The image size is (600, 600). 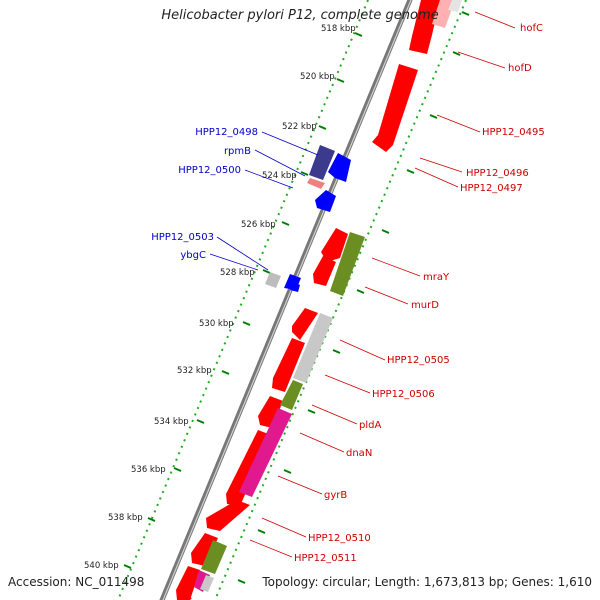 I want to click on gene-label: HPP12_0497, so click(x=491, y=188).